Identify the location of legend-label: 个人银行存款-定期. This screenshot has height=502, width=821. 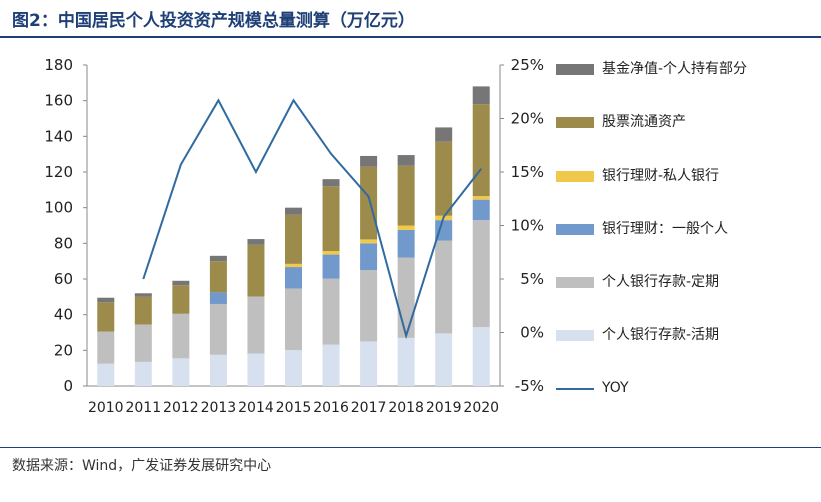
(661, 282).